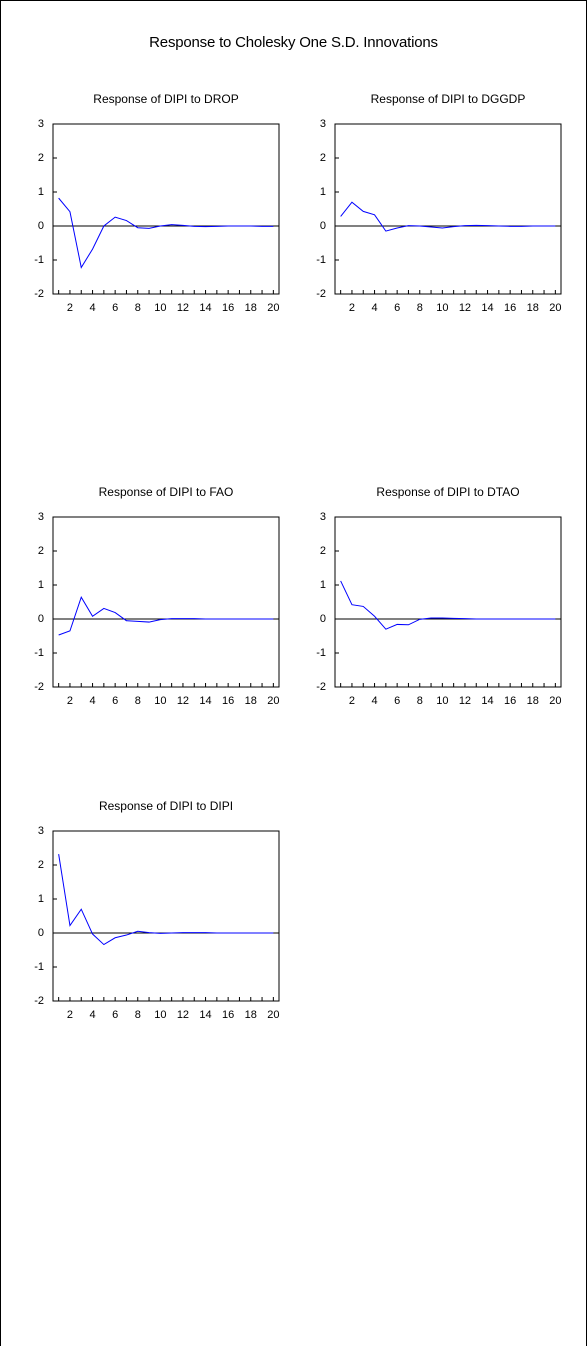  Describe the element at coordinates (166, 806) in the screenshot. I see `chart-title: Response of DIPI to DIPI` at that location.